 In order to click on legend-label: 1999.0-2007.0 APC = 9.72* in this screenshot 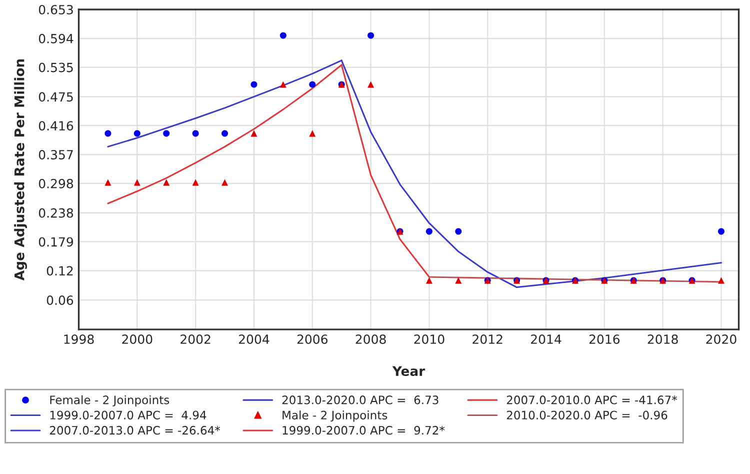, I will do `click(363, 430)`.